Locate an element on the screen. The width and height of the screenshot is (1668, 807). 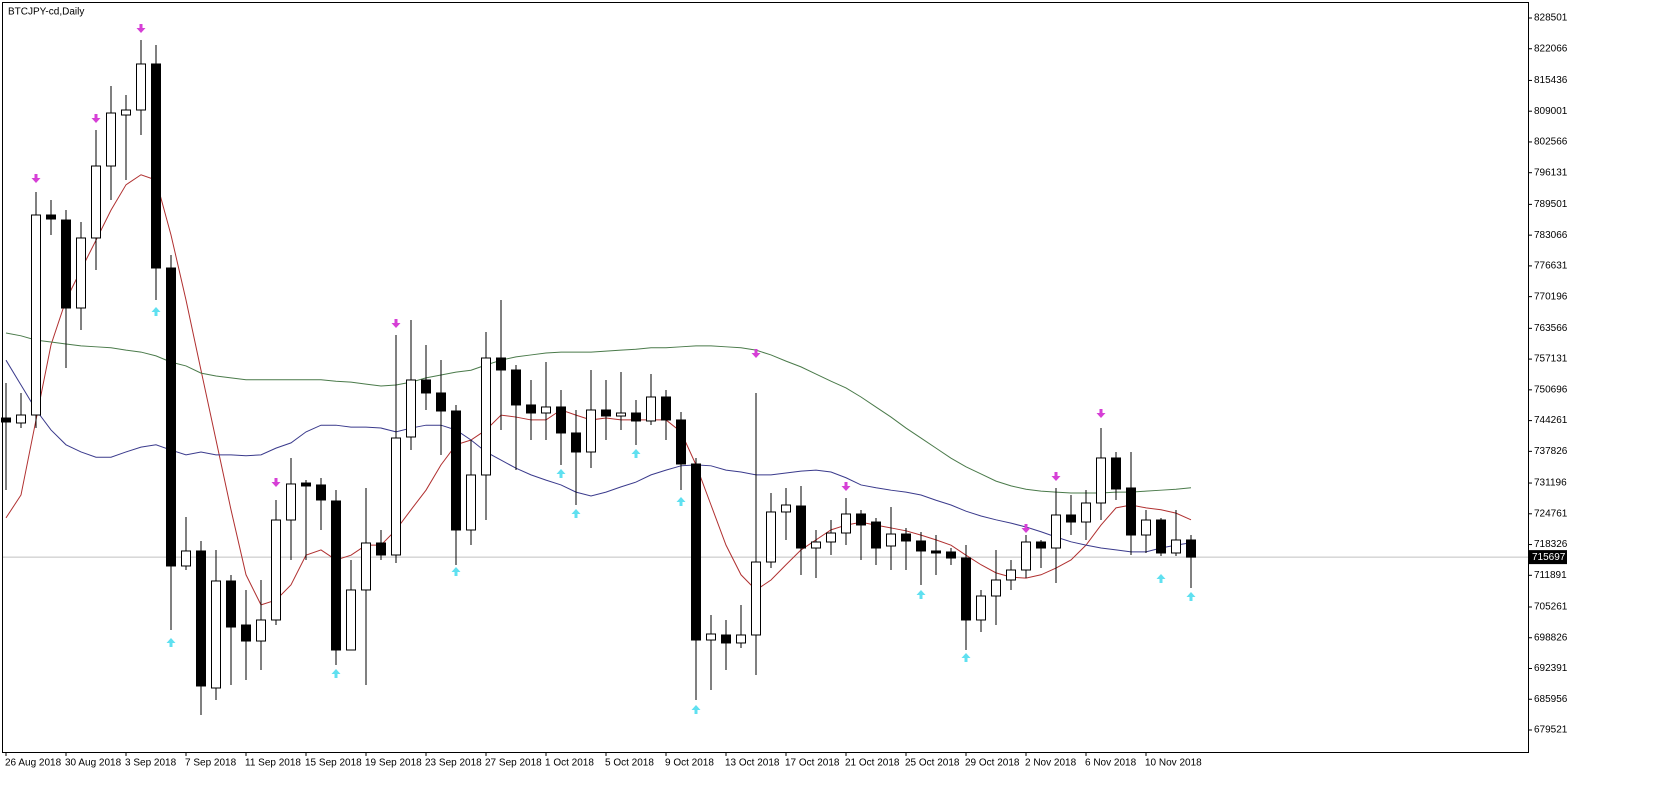
x-tick-label: 13 Oct 2018 is located at coordinates (752, 763).